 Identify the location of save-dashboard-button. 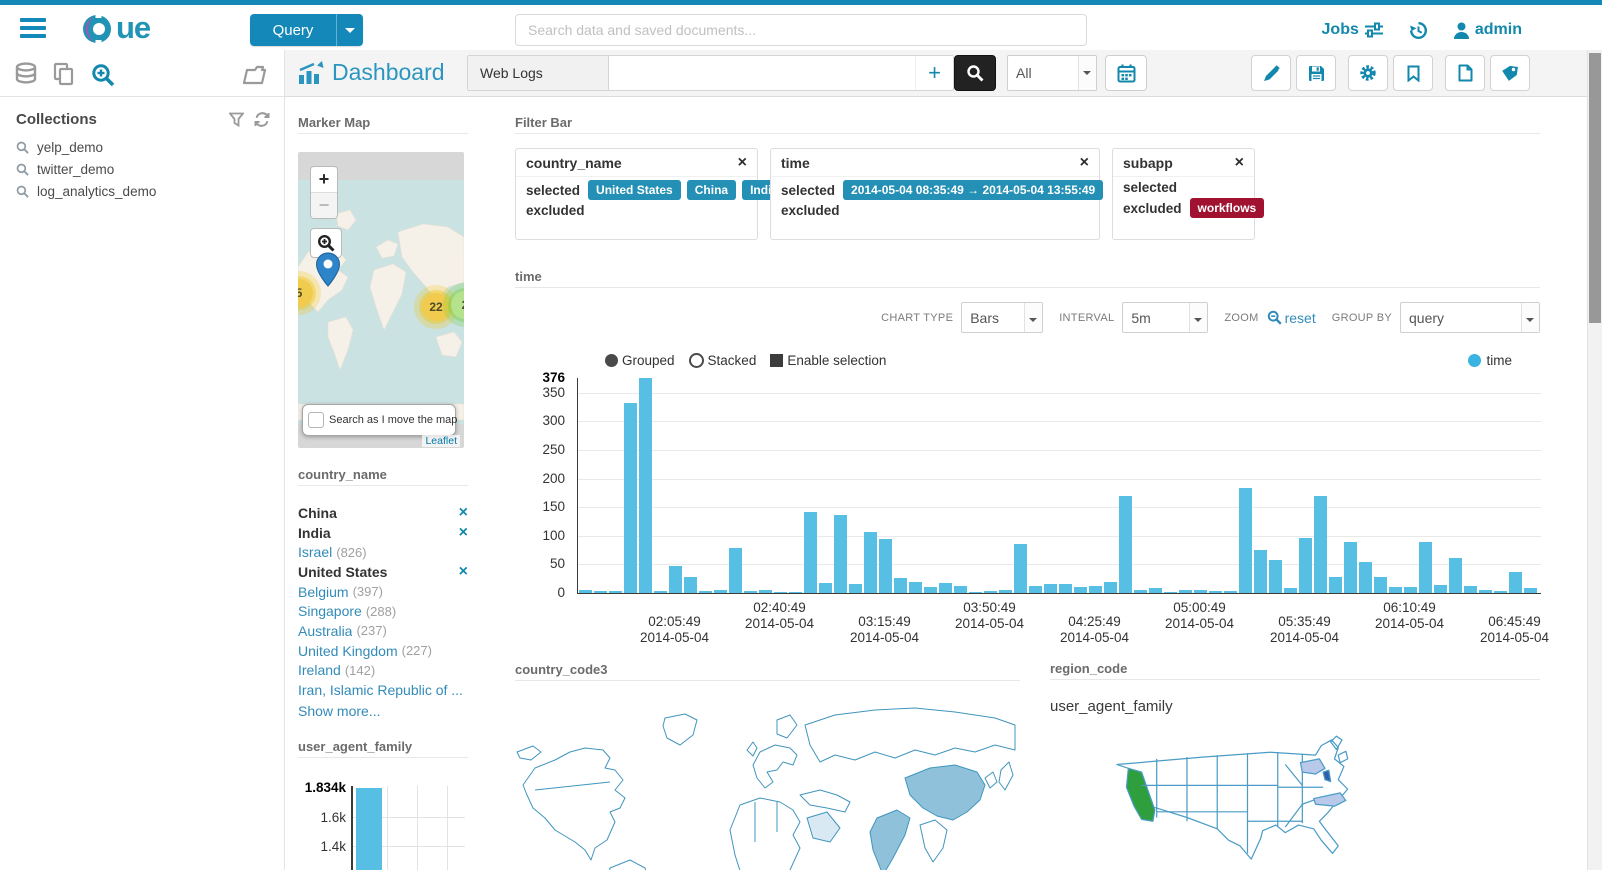
(1316, 73).